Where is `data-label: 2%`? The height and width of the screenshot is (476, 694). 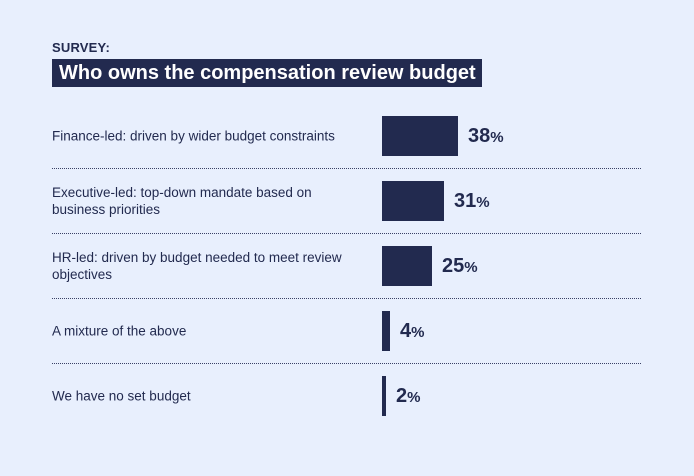
data-label: 2% is located at coordinates (408, 396).